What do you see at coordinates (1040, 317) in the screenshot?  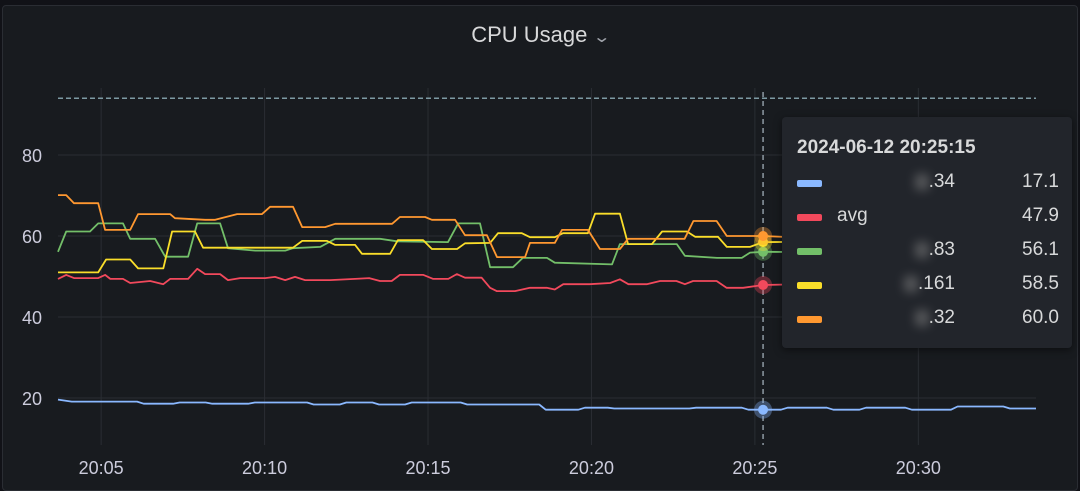 I see `series-value: 60.0` at bounding box center [1040, 317].